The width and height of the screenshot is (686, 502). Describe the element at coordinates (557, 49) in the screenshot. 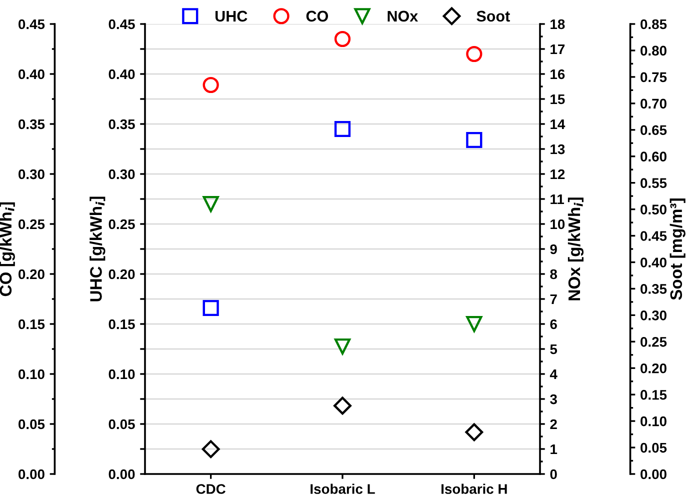

I see `y2-tick-label: 17` at that location.